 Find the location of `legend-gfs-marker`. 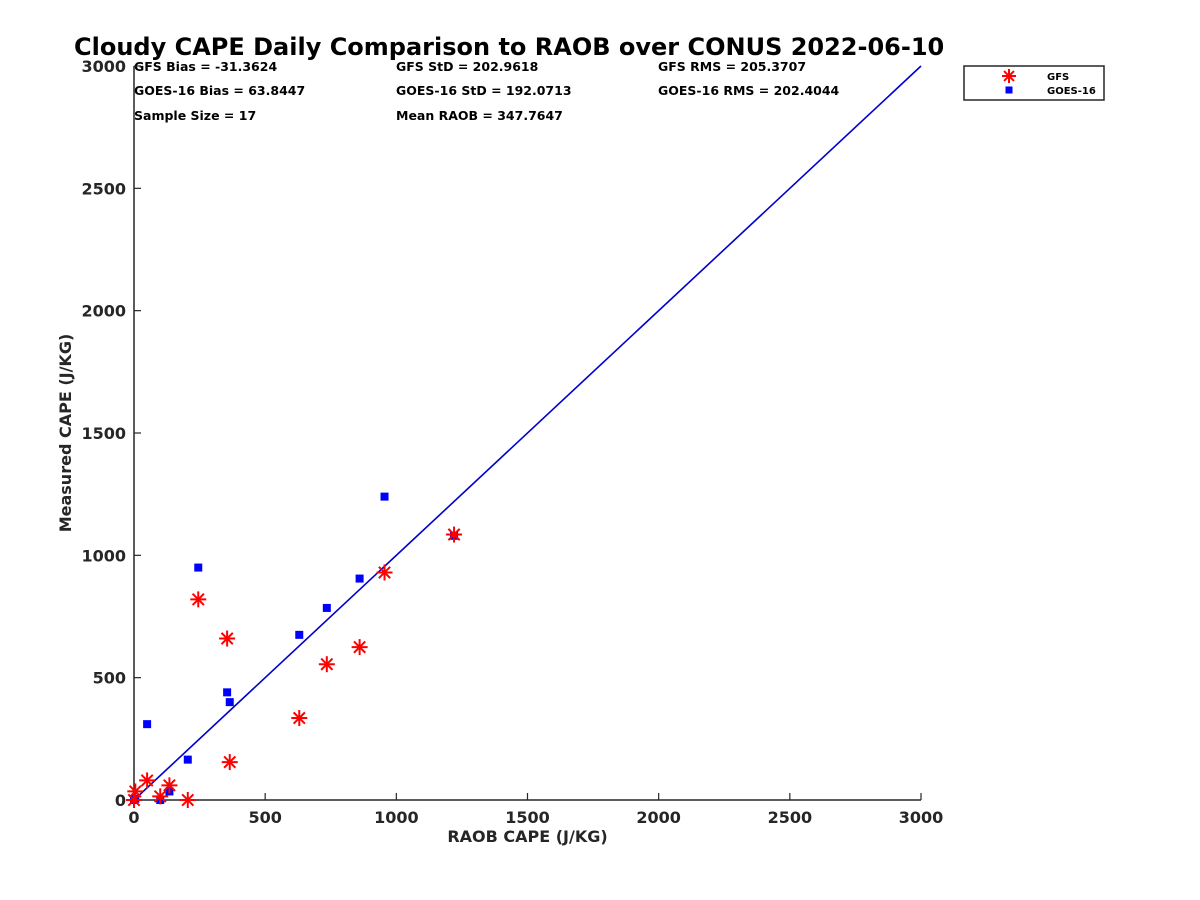

legend-gfs-marker is located at coordinates (1009, 76).